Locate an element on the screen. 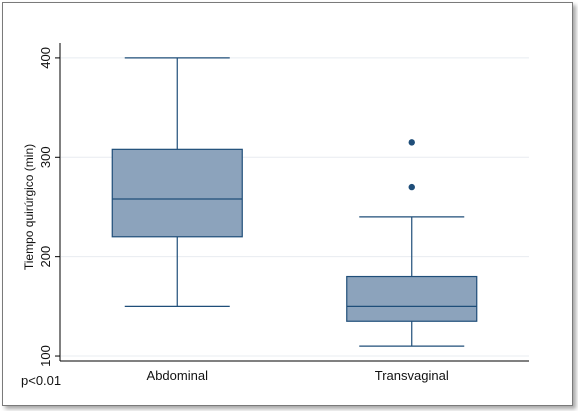  y-tick-label: 100 is located at coordinates (45, 356).